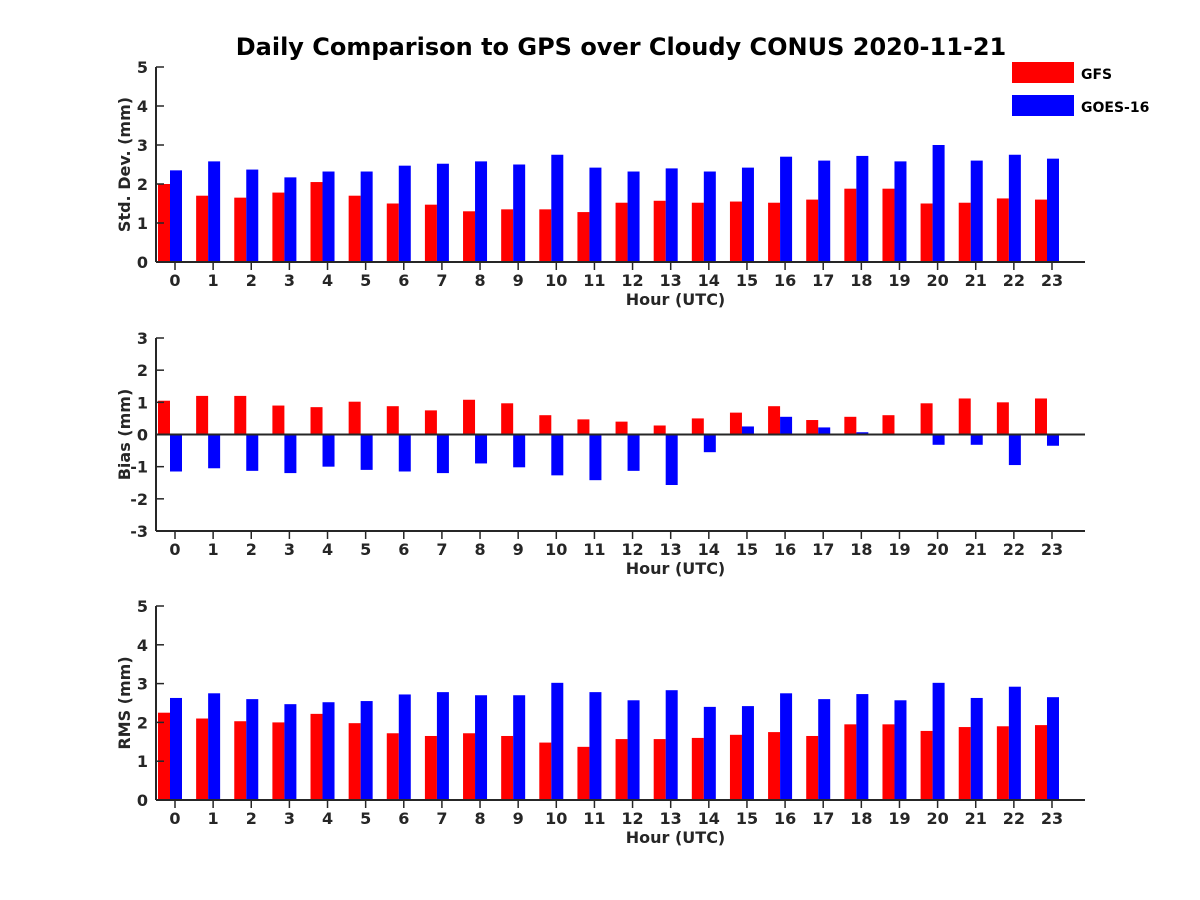  I want to click on y-tick-label: -2, so click(139, 499).